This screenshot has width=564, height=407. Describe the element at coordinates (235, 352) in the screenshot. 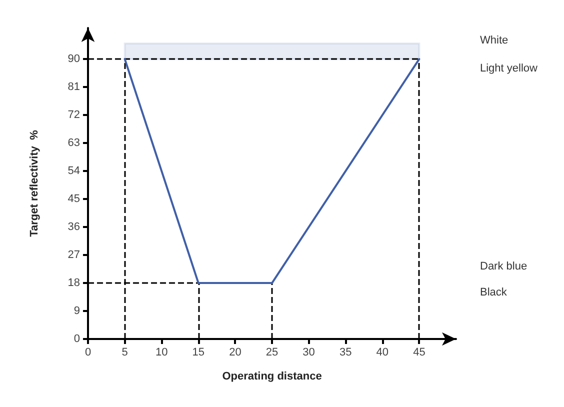

I see `x-tick-label: 20` at that location.